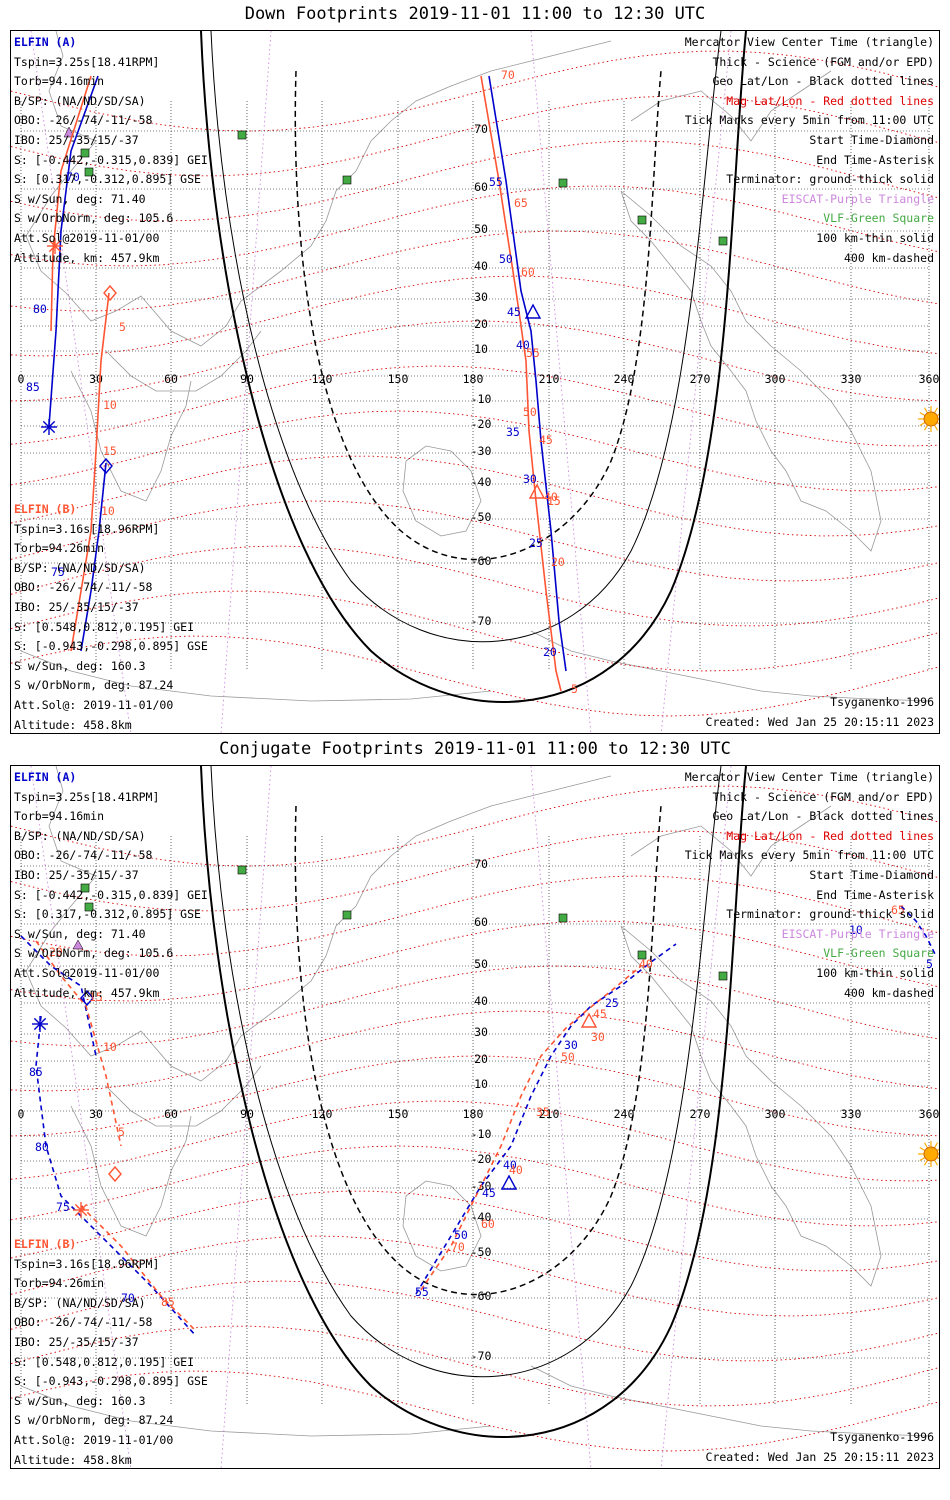 This screenshot has width=950, height=1500. What do you see at coordinates (481, 1059) in the screenshot?
I see `lat-label: 20` at bounding box center [481, 1059].